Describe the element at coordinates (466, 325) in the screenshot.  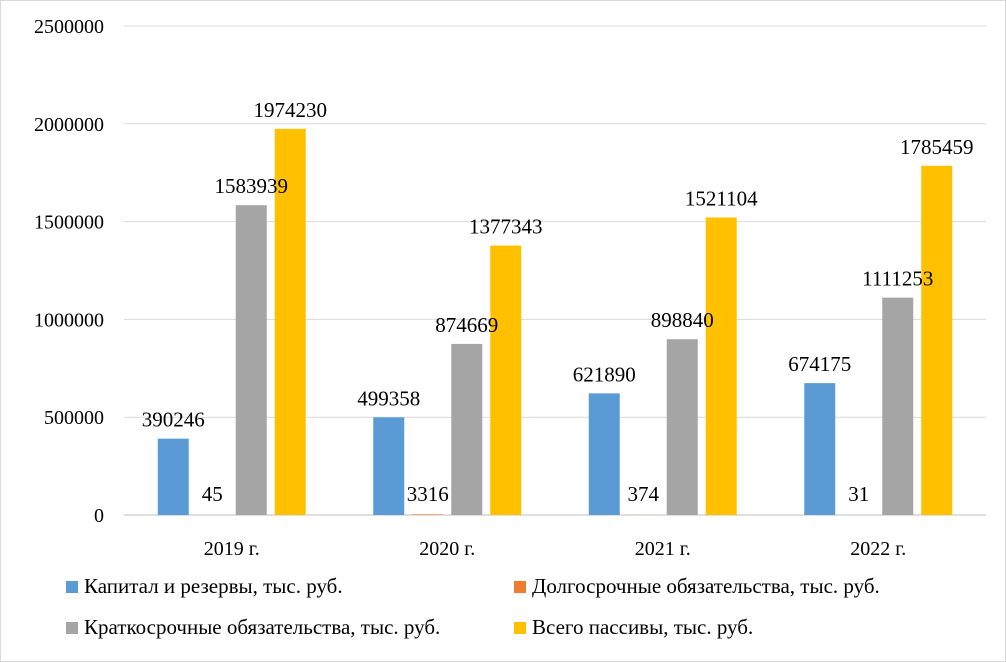
I see `data-label: 874669` at that location.